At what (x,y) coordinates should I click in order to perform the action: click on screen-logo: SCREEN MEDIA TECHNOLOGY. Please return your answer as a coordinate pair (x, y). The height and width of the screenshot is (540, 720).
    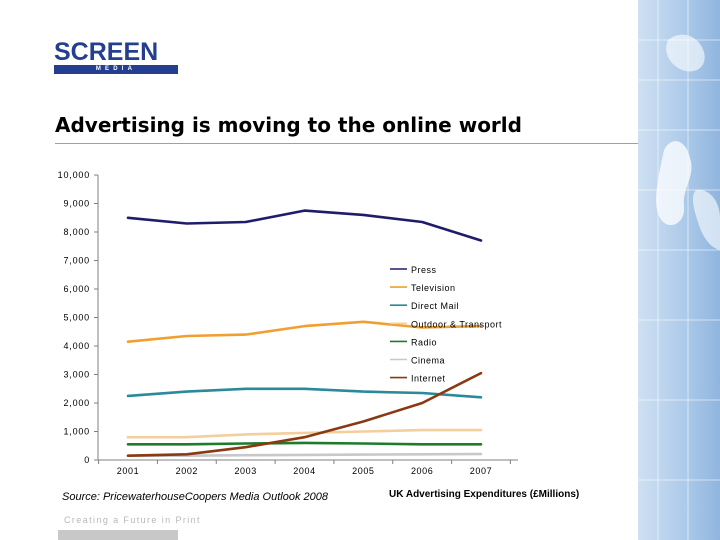
    Looking at the image, I should click on (118, 59).